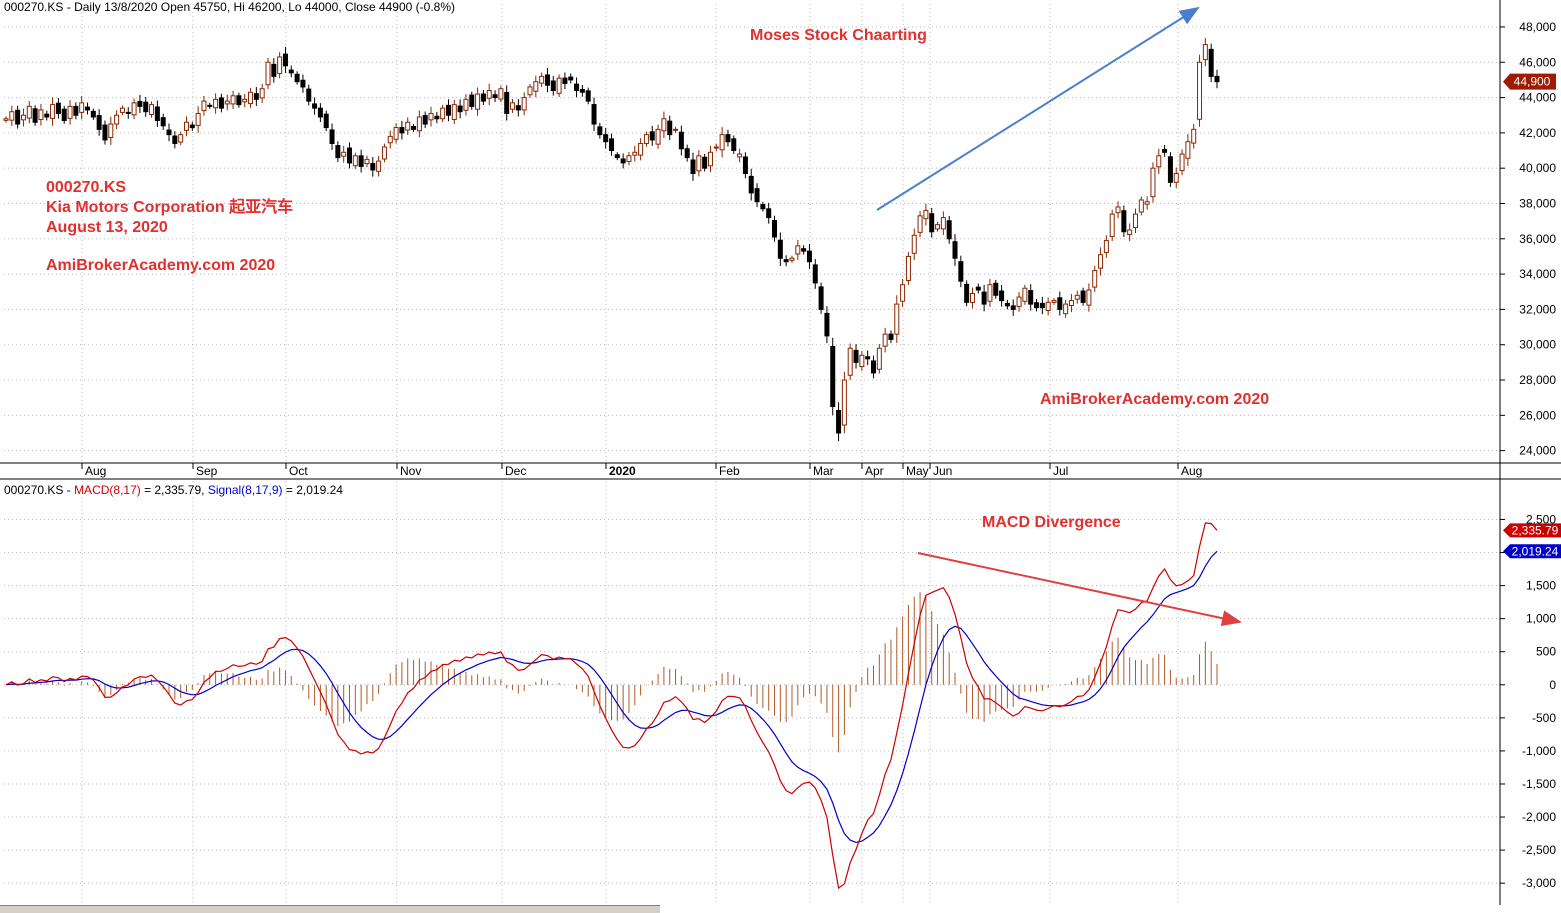 The image size is (1561, 913). What do you see at coordinates (1541, 619) in the screenshot?
I see `macd-tick-label: 1,000` at bounding box center [1541, 619].